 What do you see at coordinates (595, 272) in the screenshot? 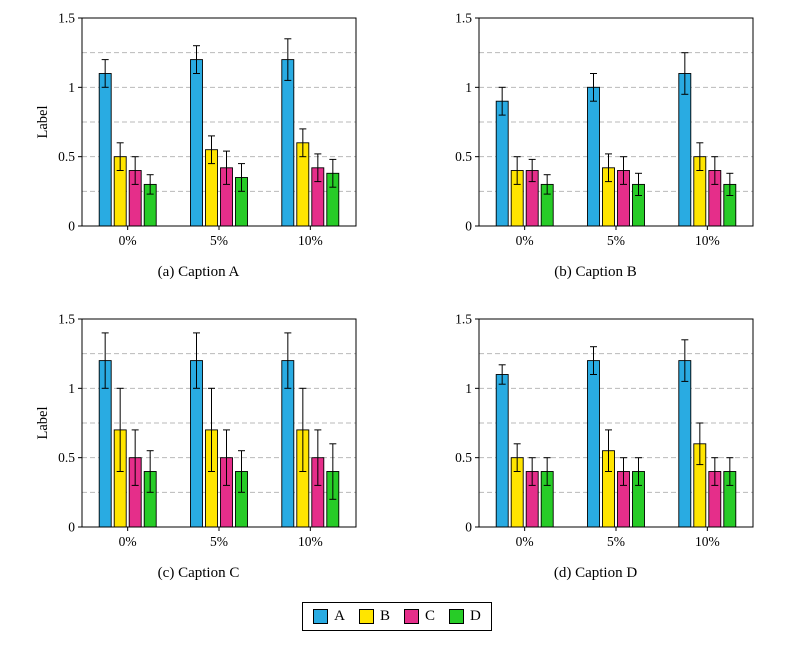
I see `caption-b: (b) Caption B` at bounding box center [595, 272].